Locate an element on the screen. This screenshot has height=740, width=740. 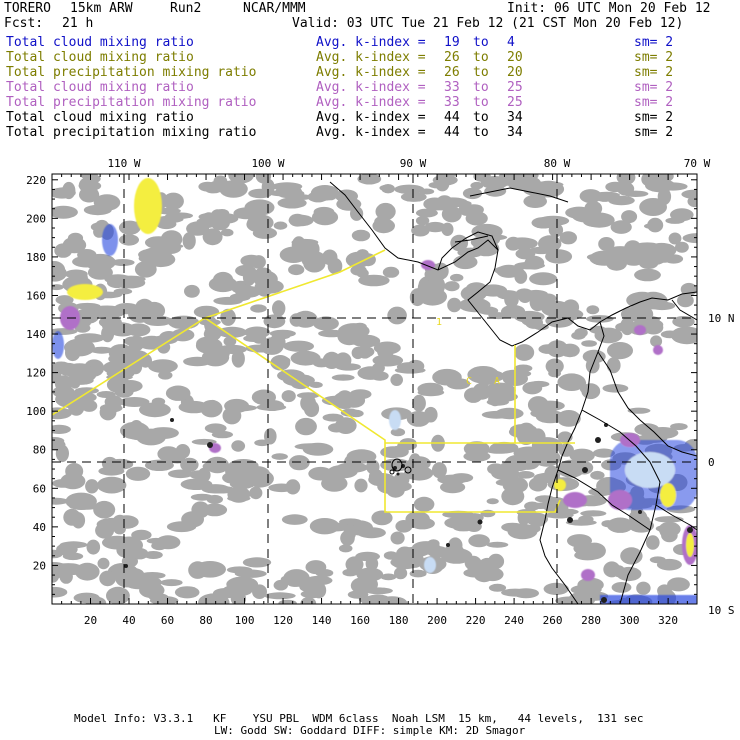
x-tick-label: 320 is located at coordinates (668, 620).